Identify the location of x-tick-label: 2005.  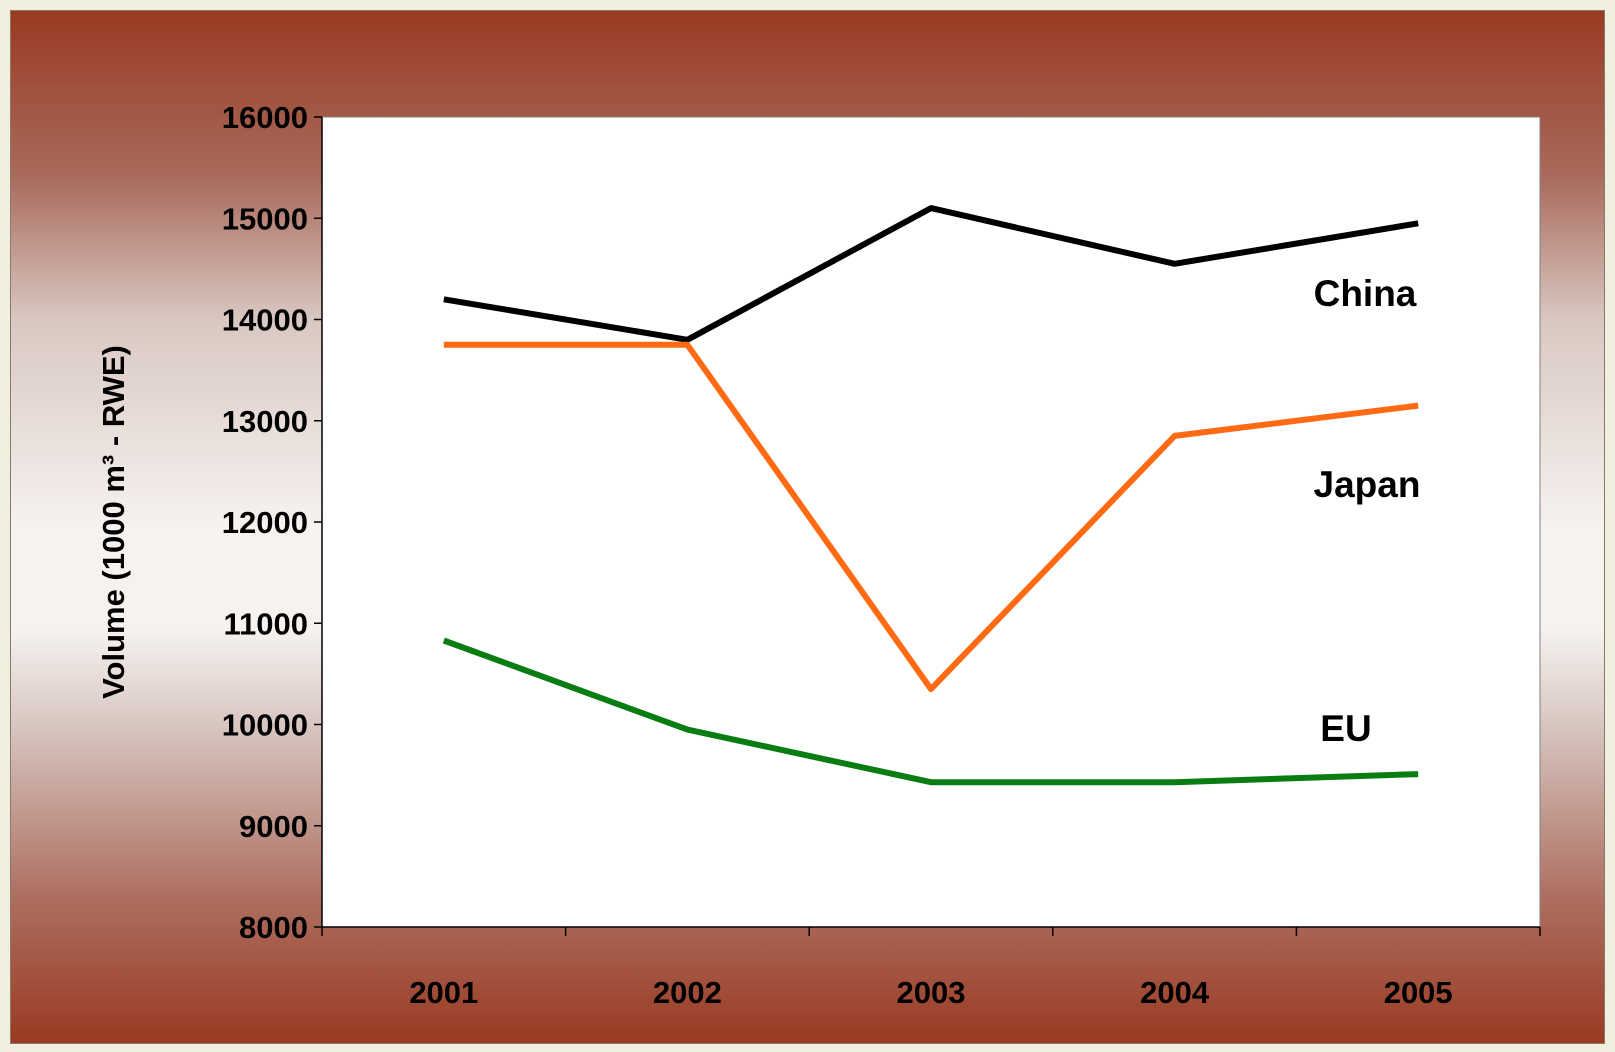
(1418, 992).